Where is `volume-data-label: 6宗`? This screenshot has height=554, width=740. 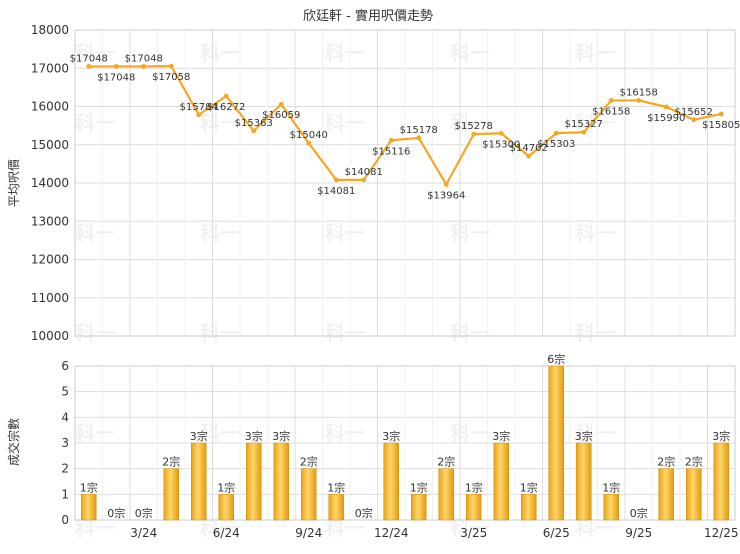 volume-data-label: 6宗 is located at coordinates (556, 359).